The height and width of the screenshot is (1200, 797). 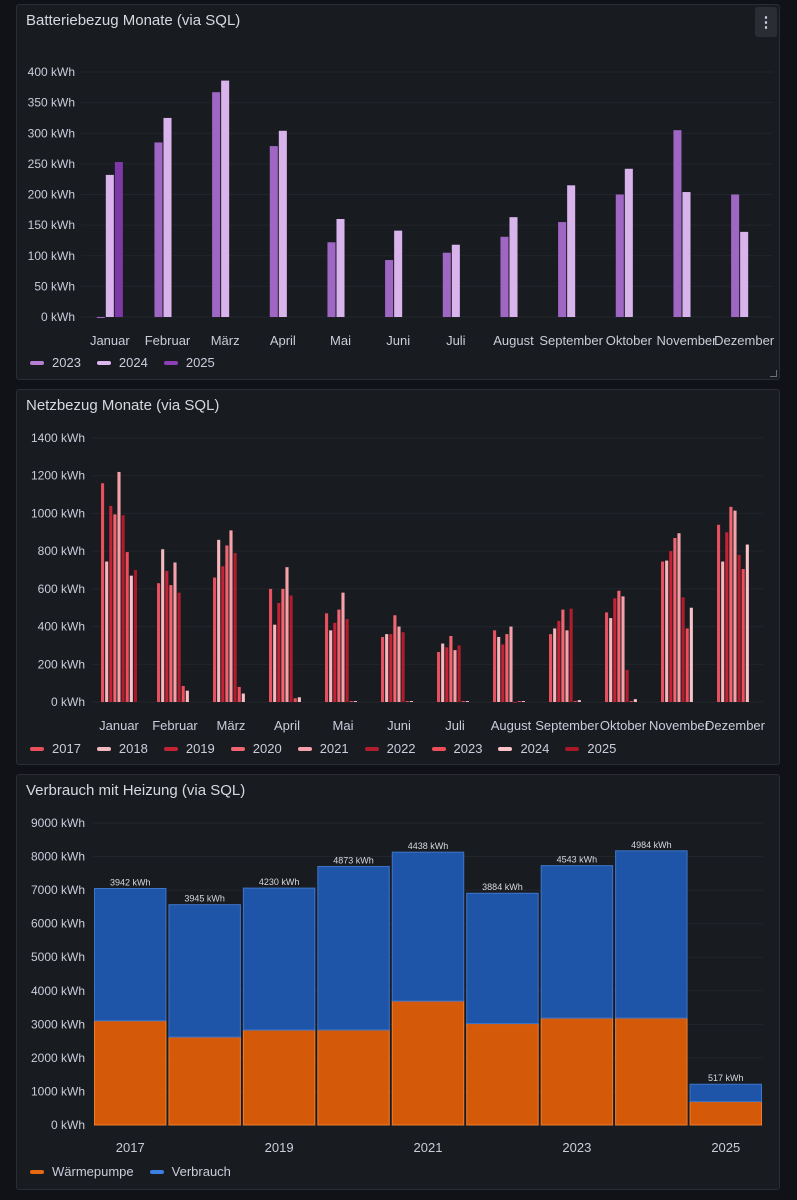 I want to click on data-label: 4873 kWh, so click(x=353, y=860).